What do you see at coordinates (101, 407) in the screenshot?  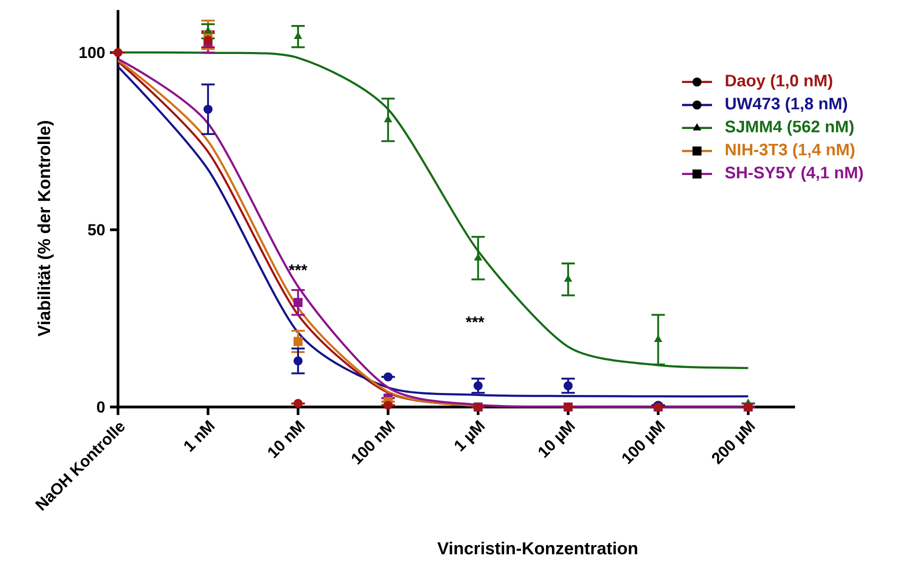 I see `y-tick-label: 0` at bounding box center [101, 407].